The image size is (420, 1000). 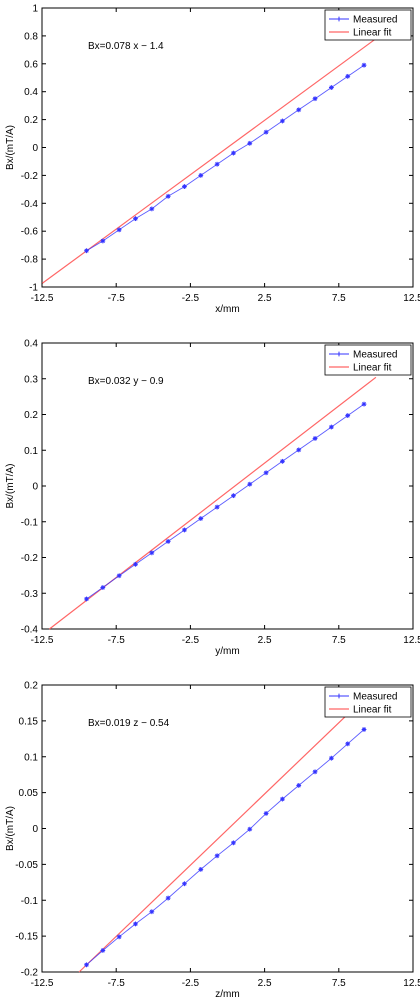 What do you see at coordinates (225, 158) in the screenshot?
I see `measured-line` at bounding box center [225, 158].